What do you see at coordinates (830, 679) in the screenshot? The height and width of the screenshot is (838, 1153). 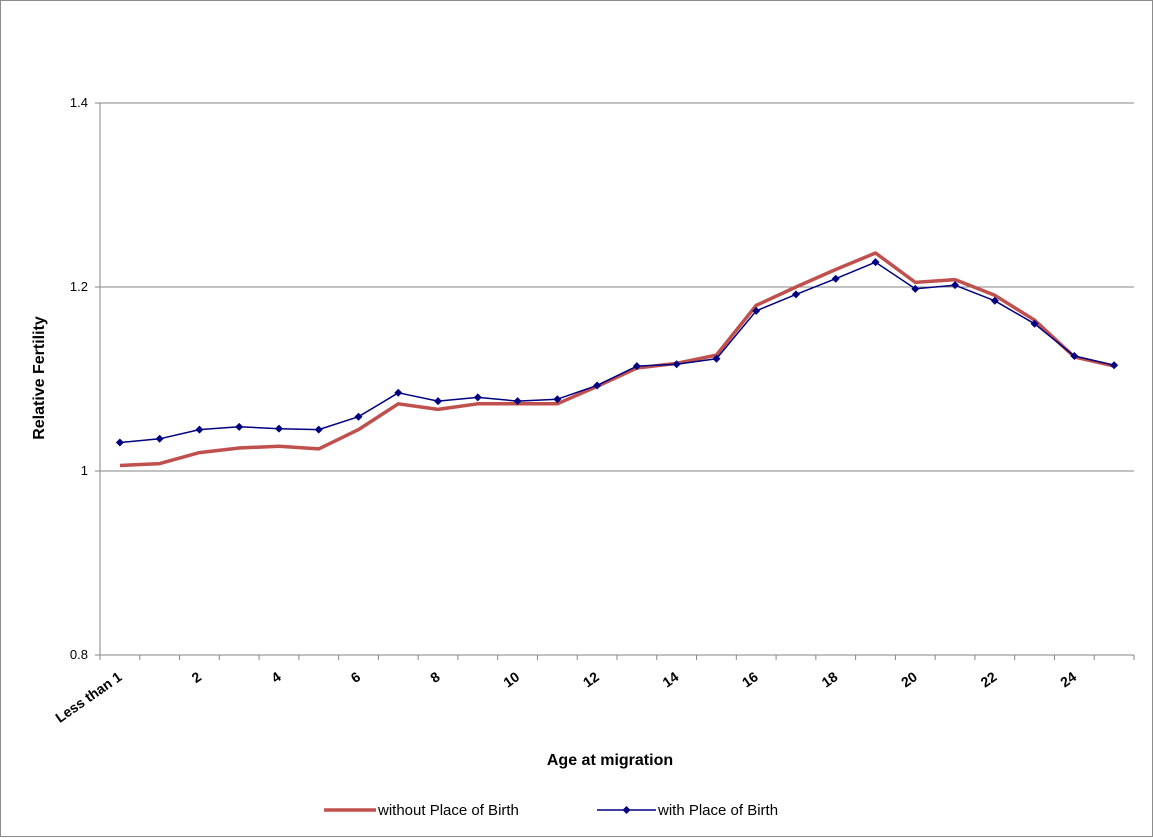 I see `x-tick-label: 18` at bounding box center [830, 679].